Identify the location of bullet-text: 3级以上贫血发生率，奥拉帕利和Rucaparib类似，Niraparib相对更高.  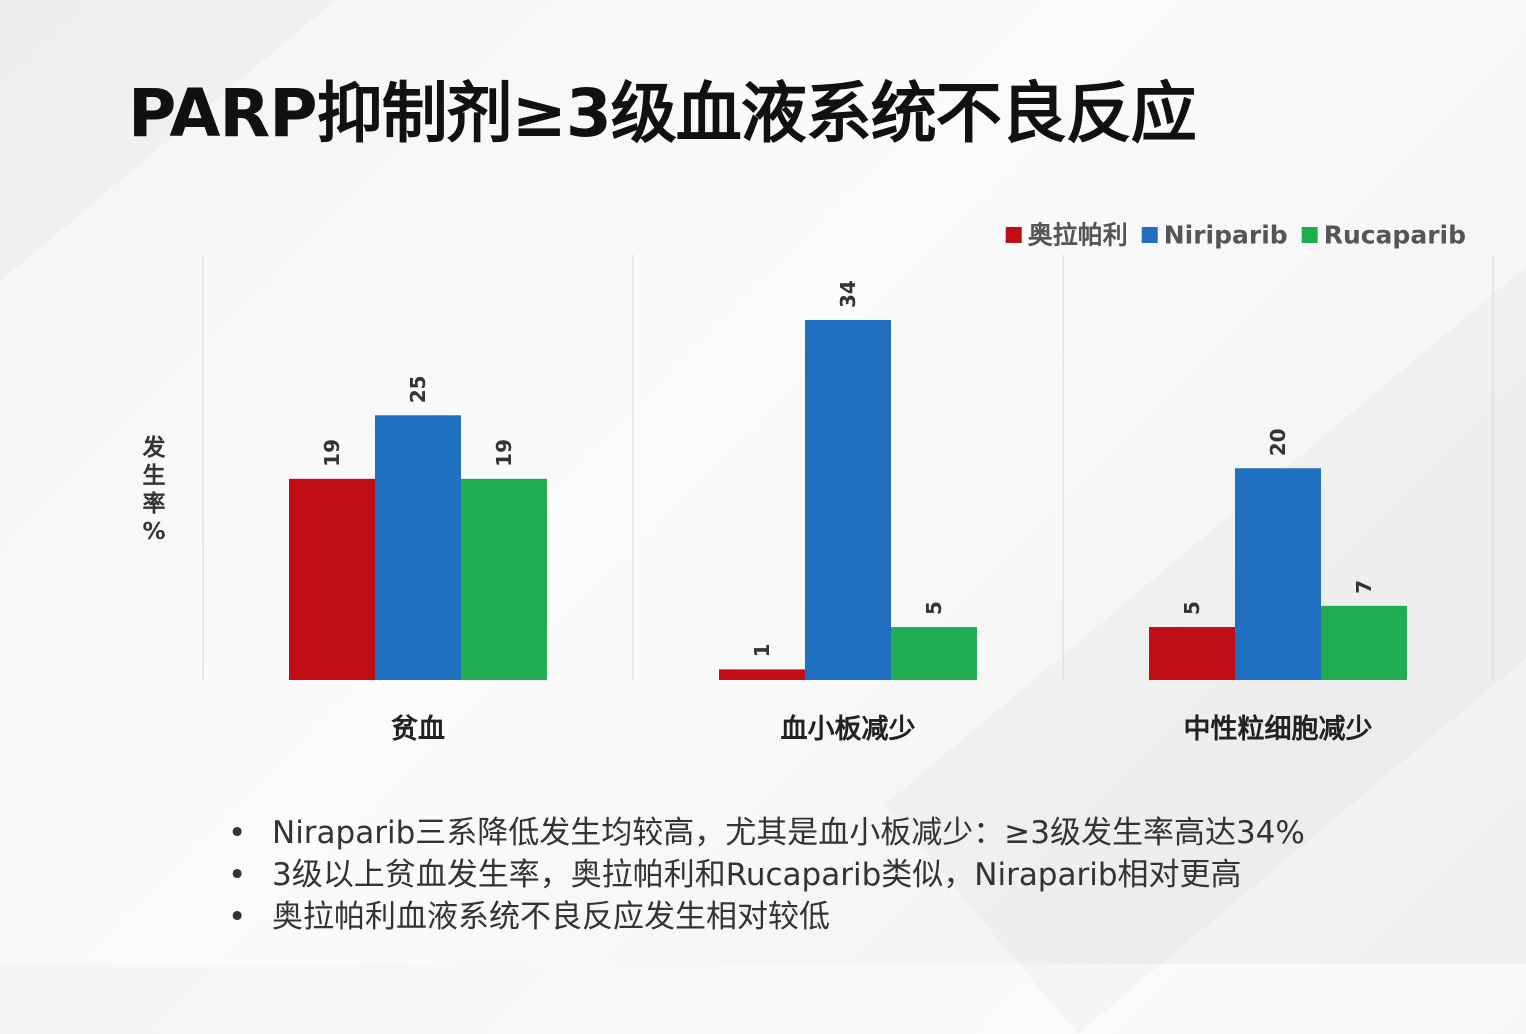
(757, 875).